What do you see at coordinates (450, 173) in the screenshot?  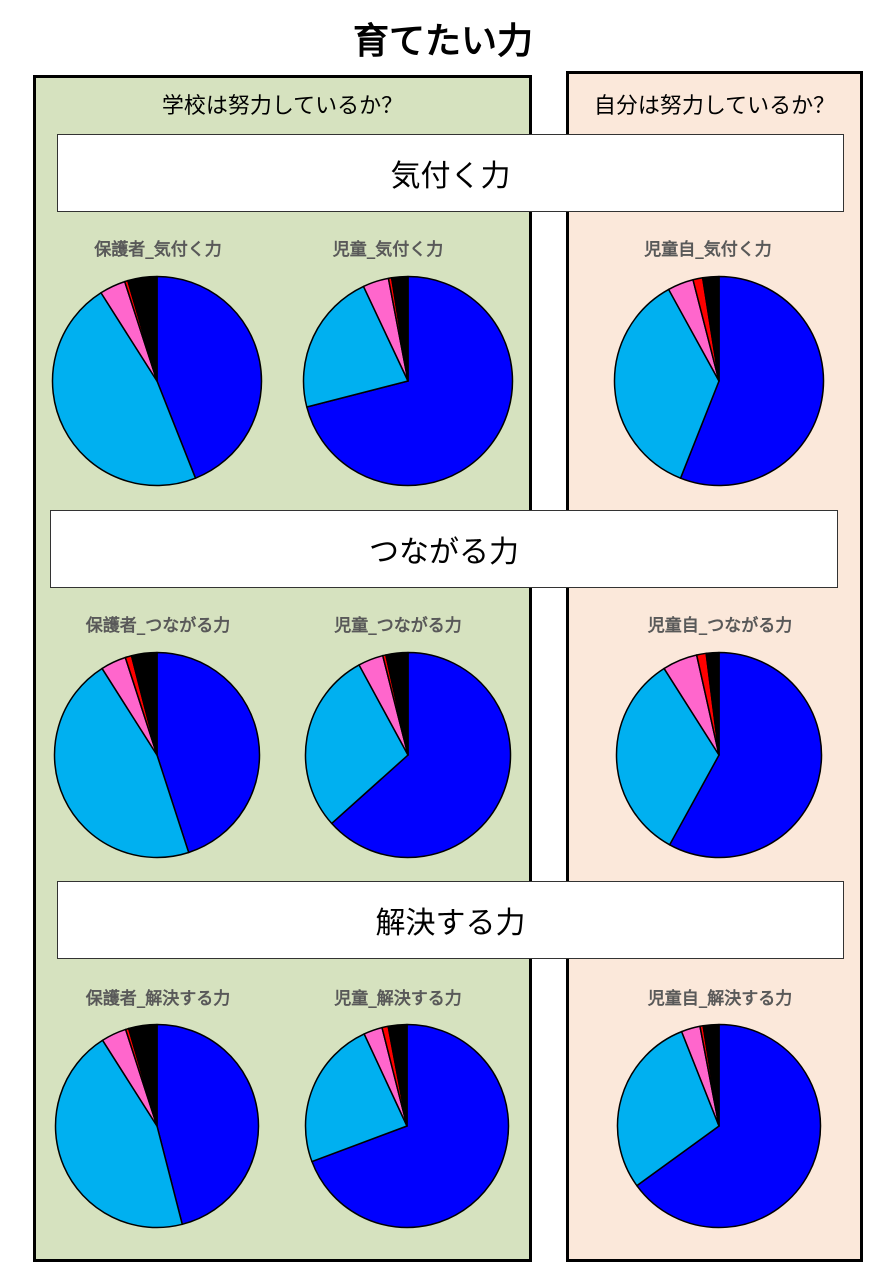 I see `section-kizuku: 気付く力` at bounding box center [450, 173].